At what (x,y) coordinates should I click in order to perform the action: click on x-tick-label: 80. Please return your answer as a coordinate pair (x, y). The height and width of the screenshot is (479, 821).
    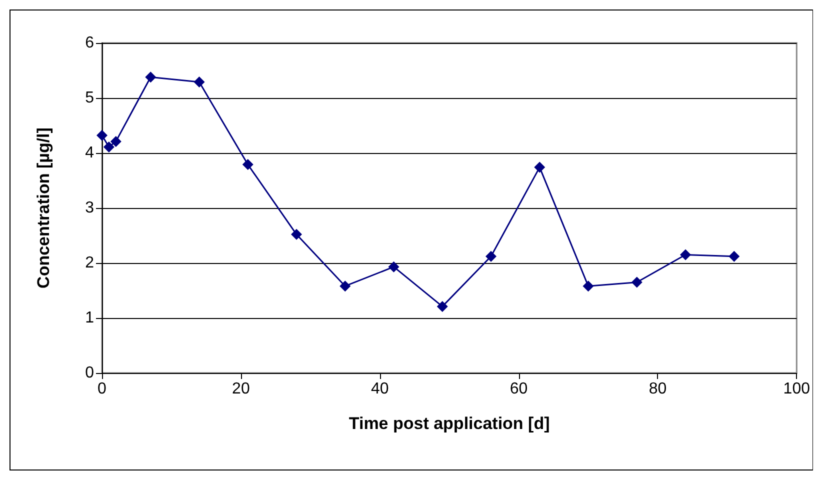
    Looking at the image, I should click on (657, 389).